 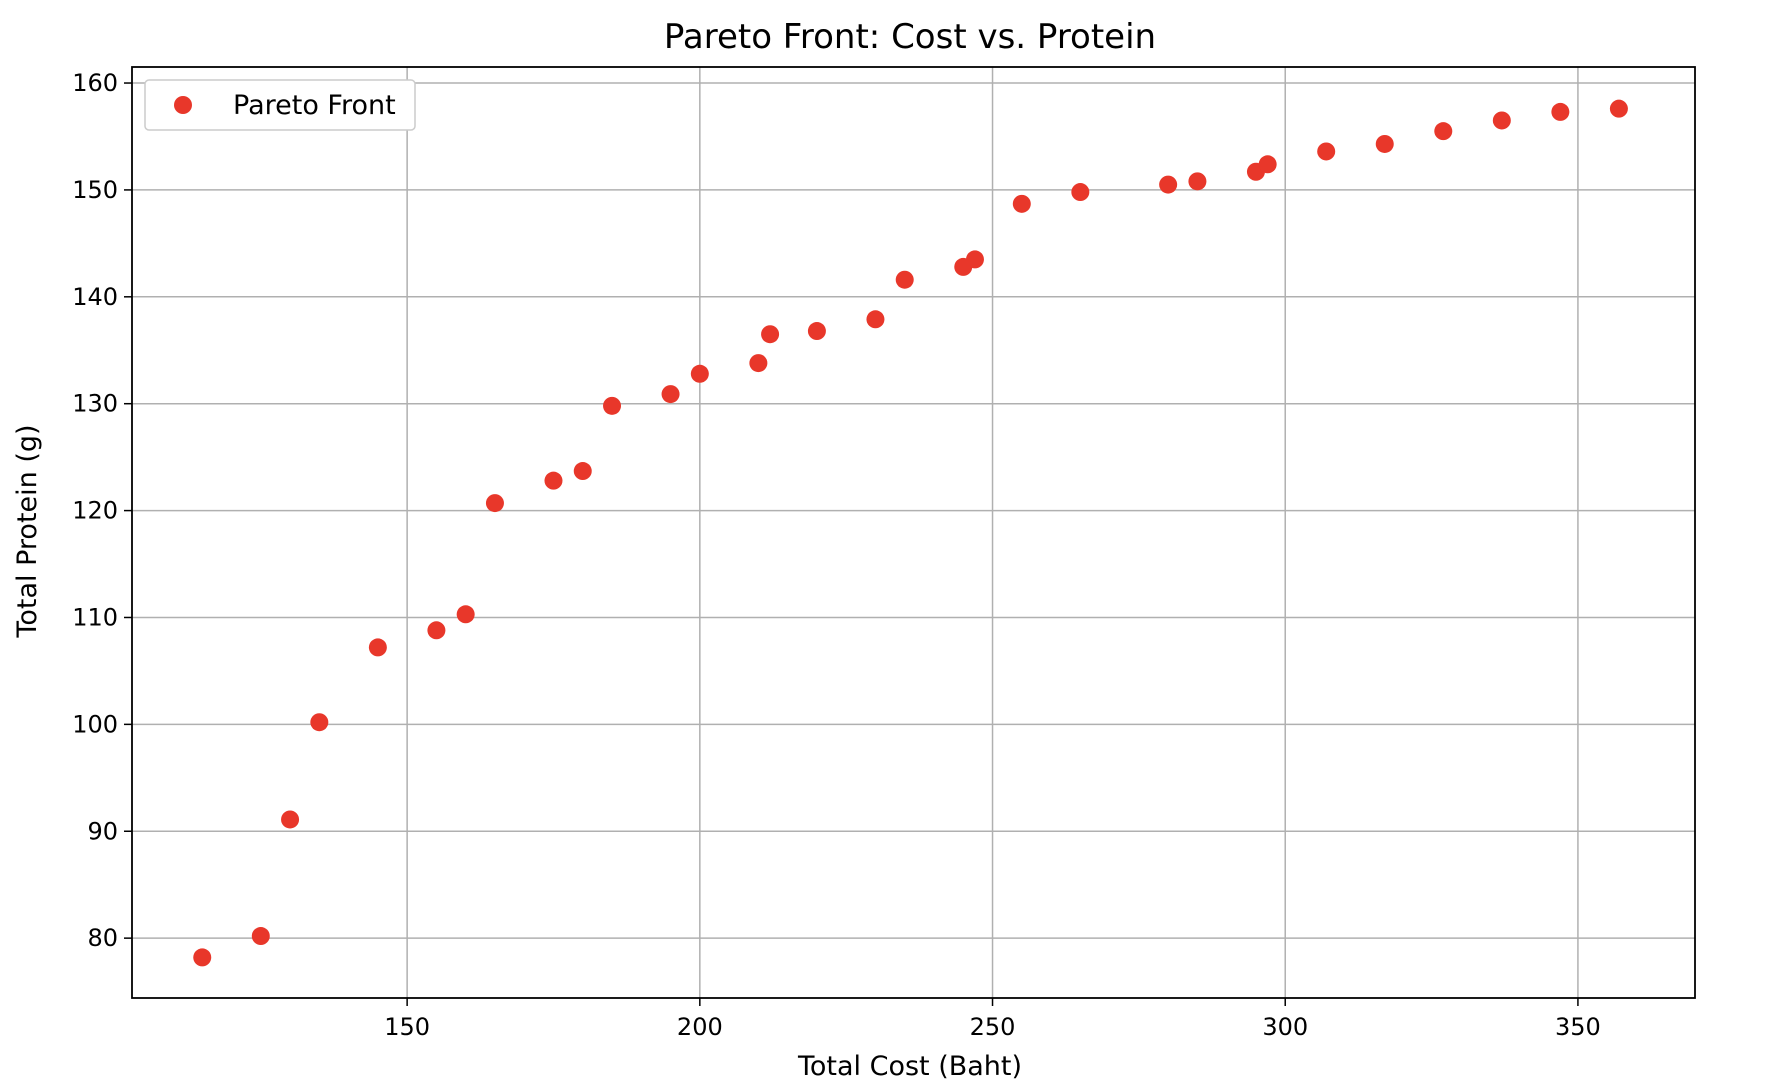 I want to click on x-tick-label: 150, so click(x=407, y=1027).